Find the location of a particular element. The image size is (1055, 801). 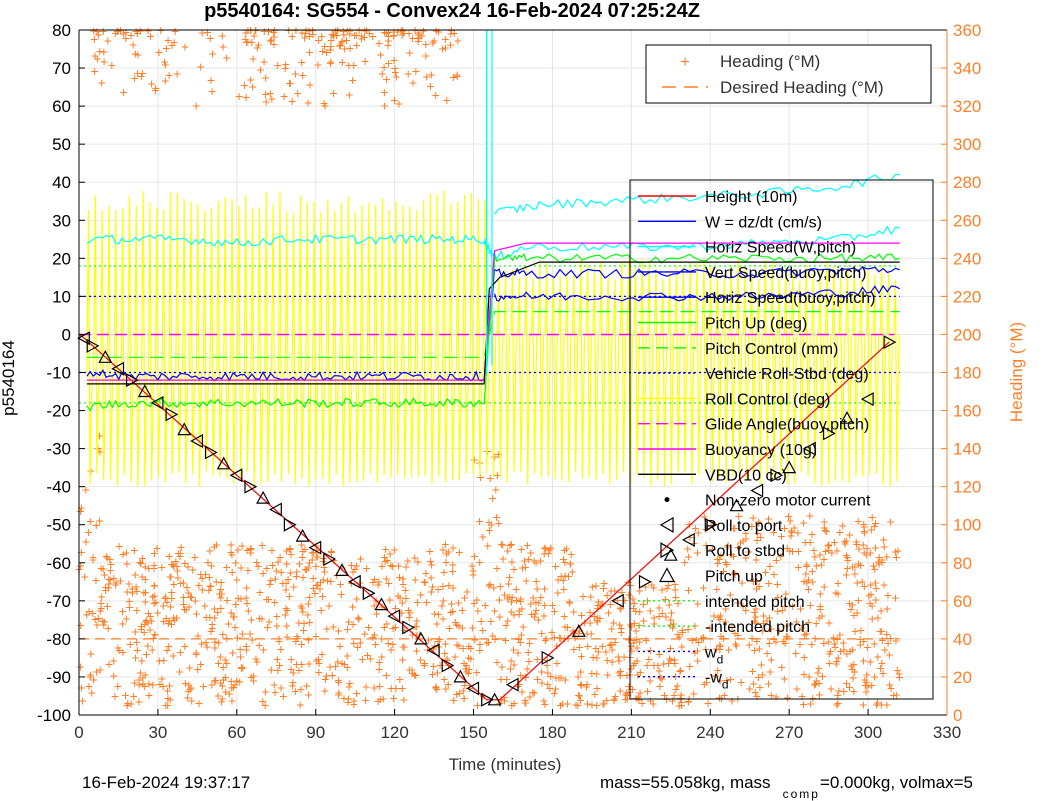

series-line is located at coordinates (493, 334).